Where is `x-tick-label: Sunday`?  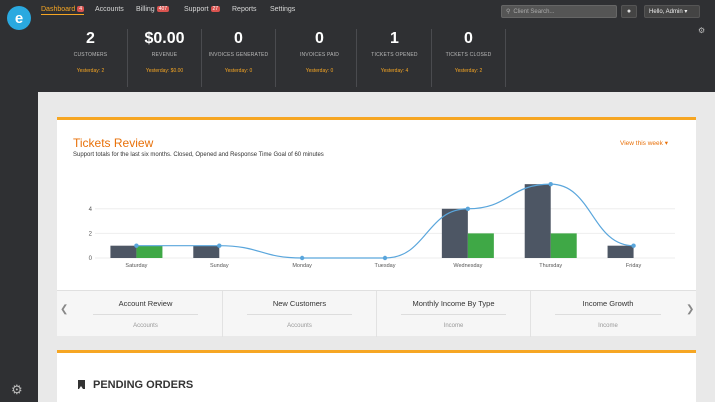
x-tick-label: Sunday is located at coordinates (219, 266).